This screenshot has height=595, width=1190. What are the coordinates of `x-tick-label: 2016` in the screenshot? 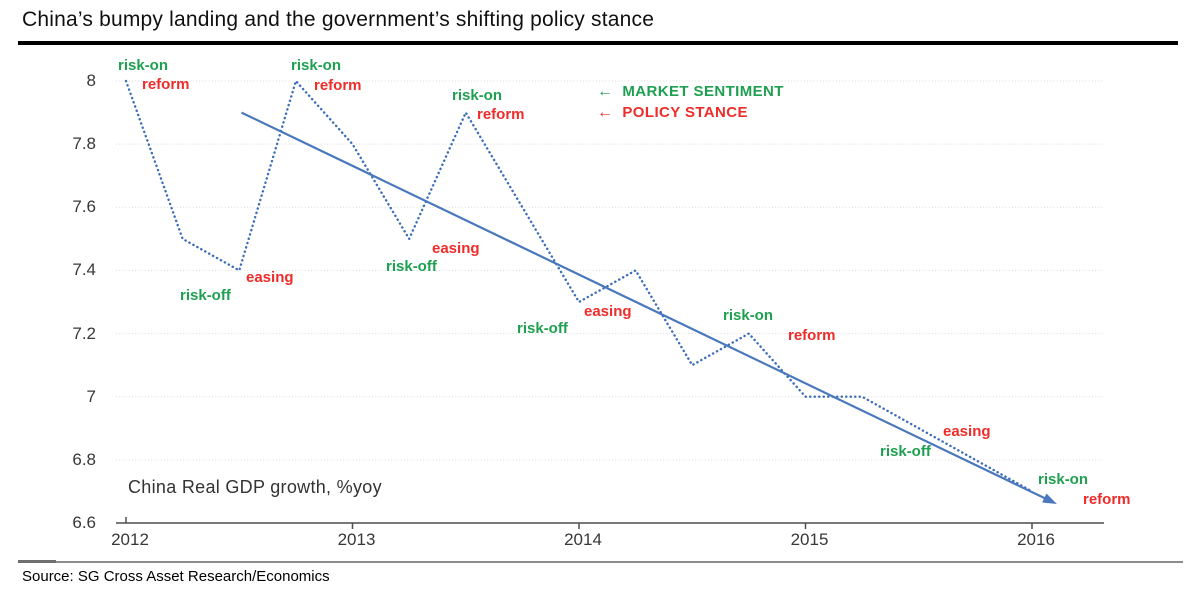 It's located at (1036, 539).